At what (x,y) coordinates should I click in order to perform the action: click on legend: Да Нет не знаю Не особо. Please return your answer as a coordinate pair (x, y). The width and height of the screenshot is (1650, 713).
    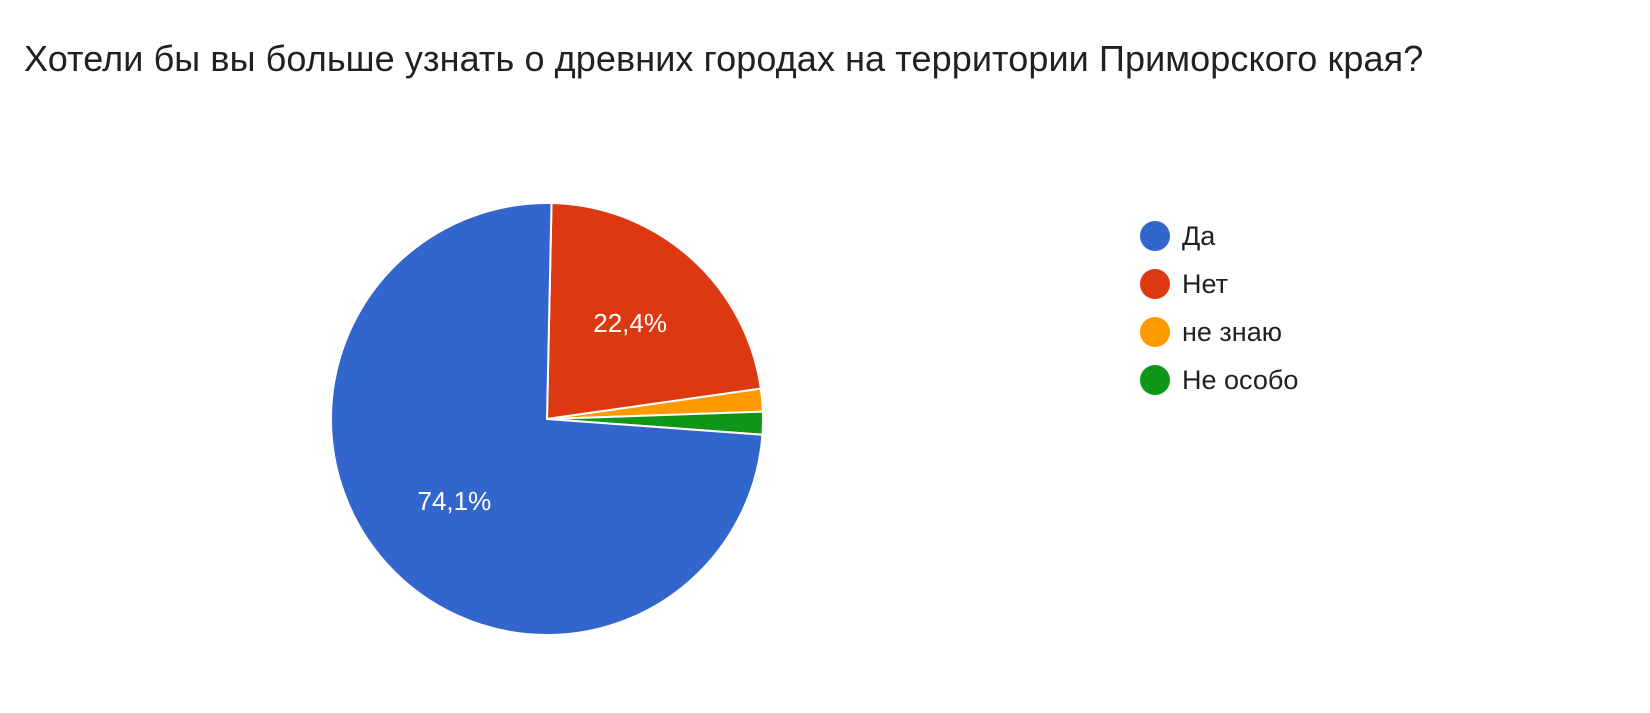
    Looking at the image, I should click on (1219, 308).